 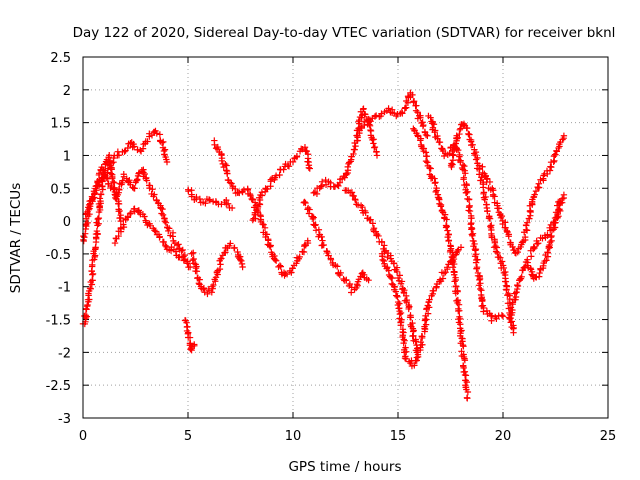 What do you see at coordinates (482, 228) in the screenshot?
I see `series-Q` at bounding box center [482, 228].